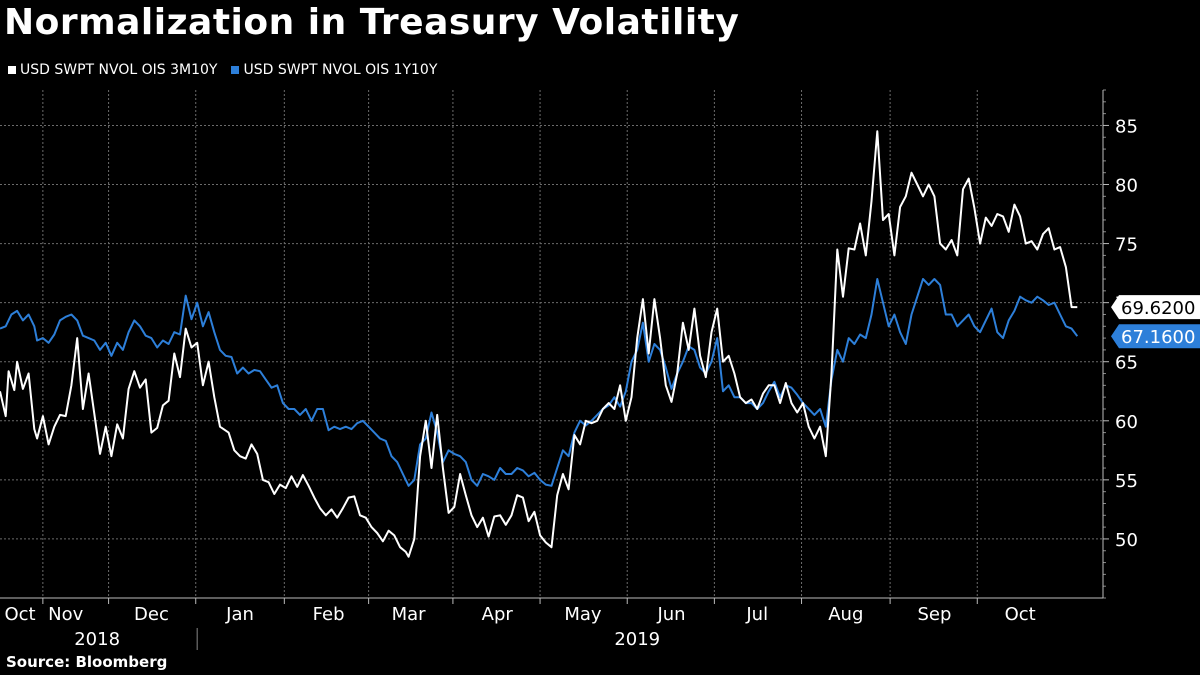  What do you see at coordinates (1126, 481) in the screenshot?
I see `y-tick-label: 55` at bounding box center [1126, 481].